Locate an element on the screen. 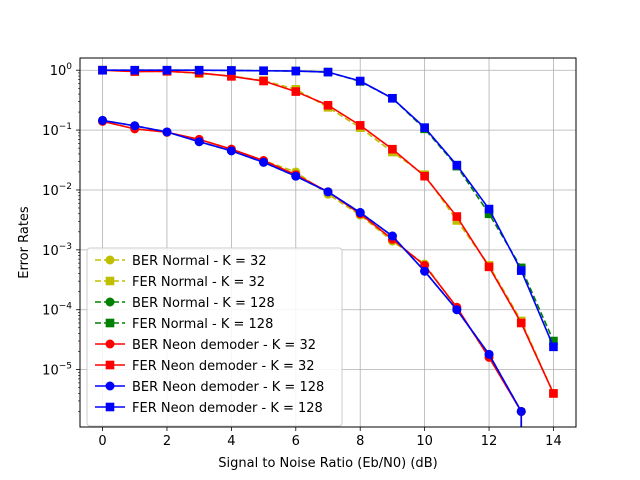 The height and width of the screenshot is (480, 640). legend-item: FER Normal - K = 32 is located at coordinates (180, 282).